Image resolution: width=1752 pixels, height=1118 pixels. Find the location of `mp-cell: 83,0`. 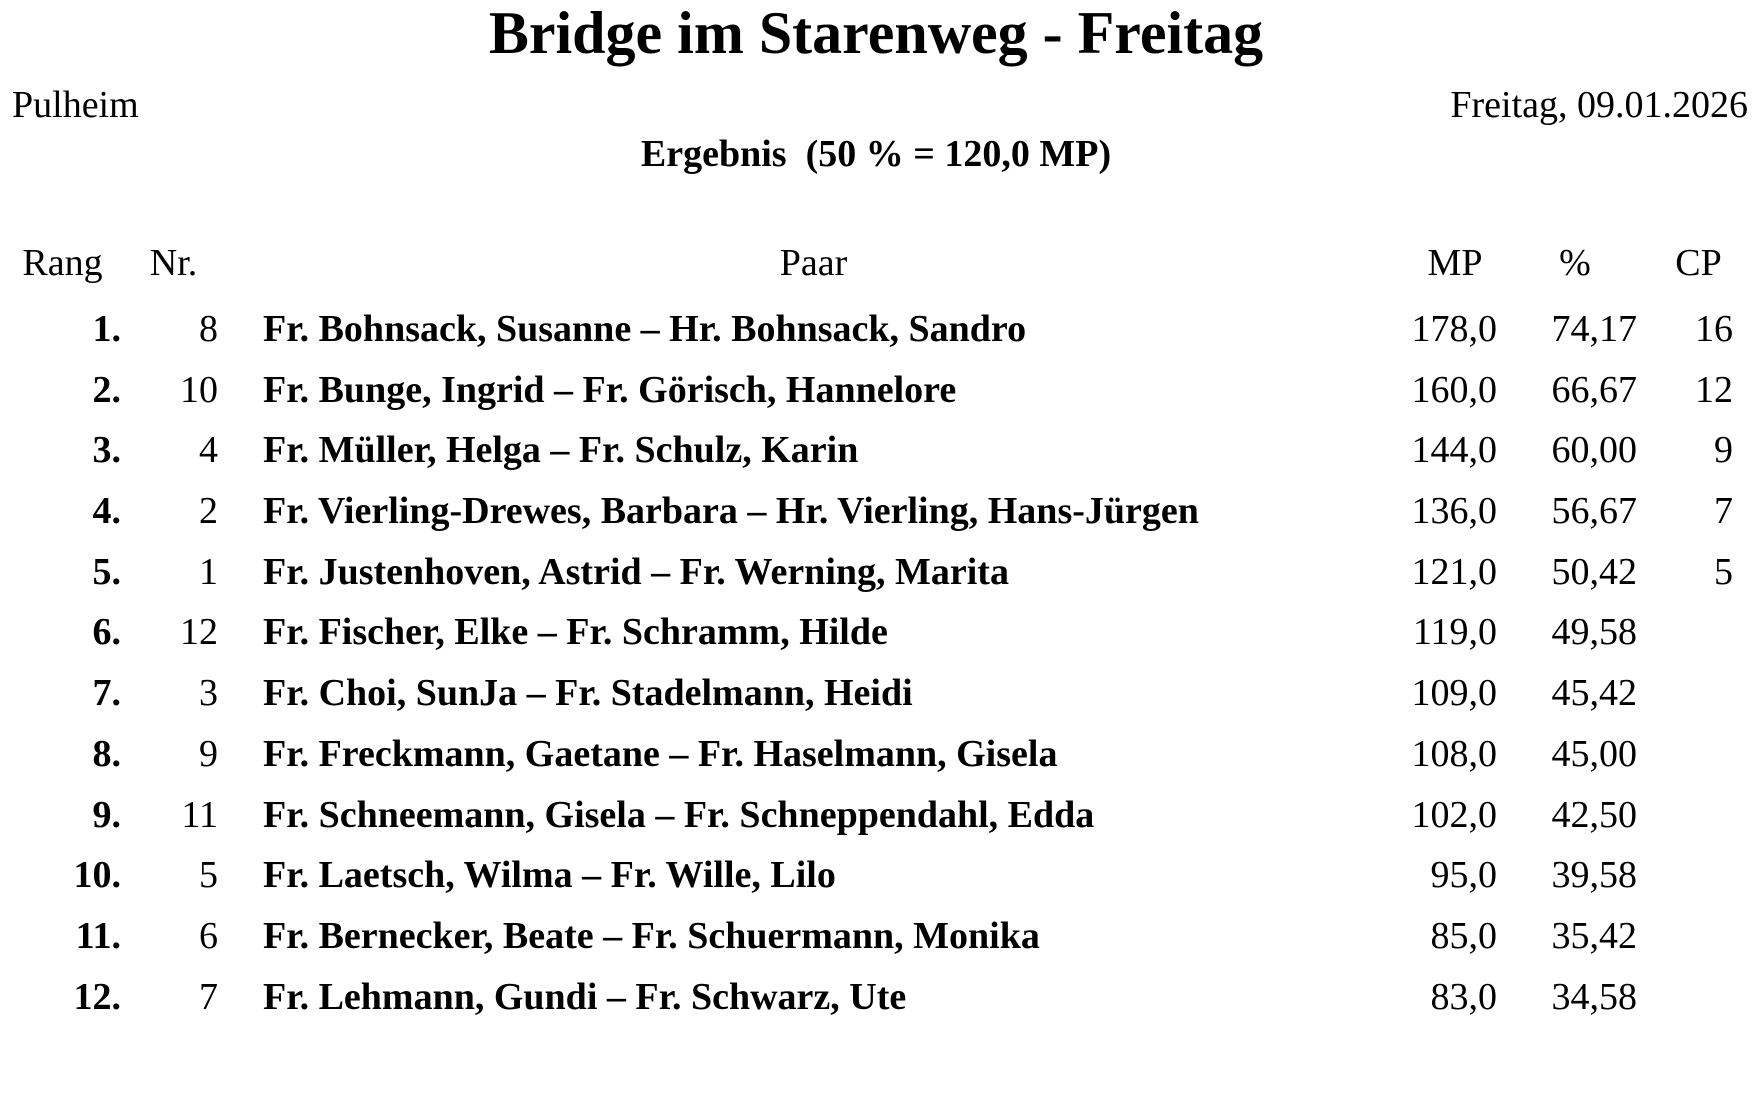

mp-cell: 83,0 is located at coordinates (1464, 996).